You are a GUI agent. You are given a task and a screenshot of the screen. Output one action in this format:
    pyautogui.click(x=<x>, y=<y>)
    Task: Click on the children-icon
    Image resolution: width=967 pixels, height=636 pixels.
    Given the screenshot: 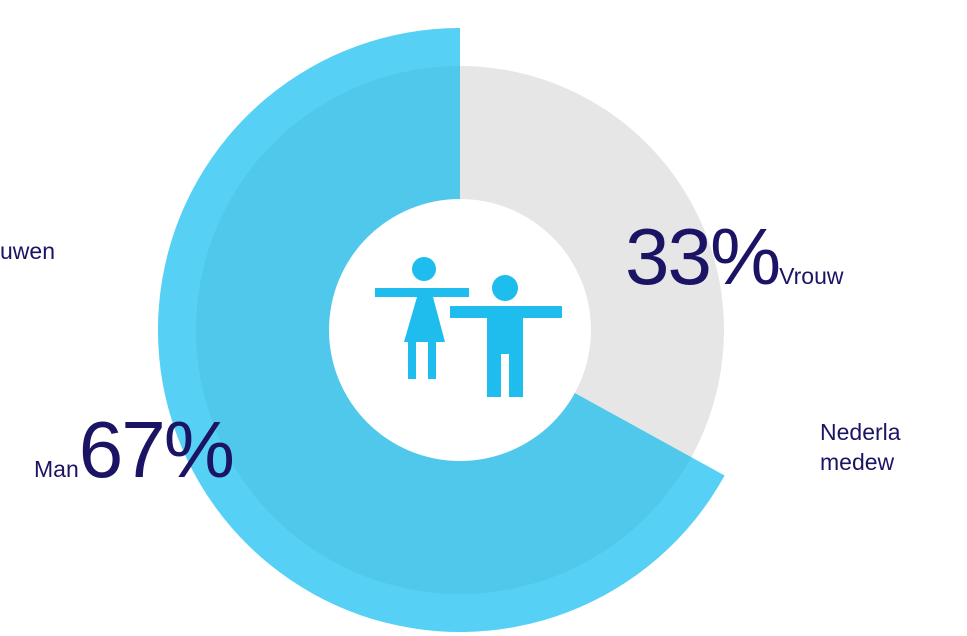 What is the action you would take?
    pyautogui.click(x=468, y=327)
    